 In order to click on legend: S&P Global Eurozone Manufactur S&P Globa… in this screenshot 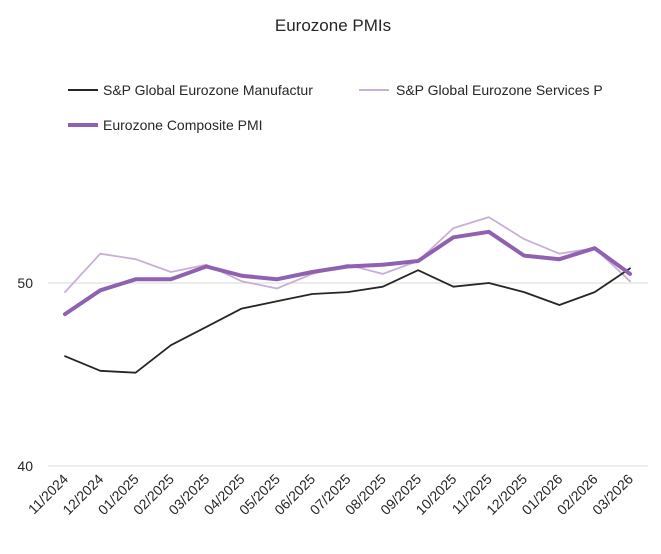, I will do `click(335, 107)`.